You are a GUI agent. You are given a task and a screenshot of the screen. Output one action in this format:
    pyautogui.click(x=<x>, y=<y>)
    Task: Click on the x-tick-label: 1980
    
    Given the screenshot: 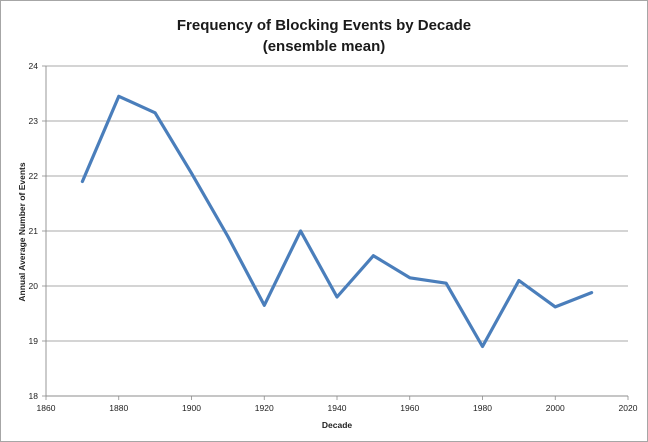 What is the action you would take?
    pyautogui.click(x=482, y=408)
    